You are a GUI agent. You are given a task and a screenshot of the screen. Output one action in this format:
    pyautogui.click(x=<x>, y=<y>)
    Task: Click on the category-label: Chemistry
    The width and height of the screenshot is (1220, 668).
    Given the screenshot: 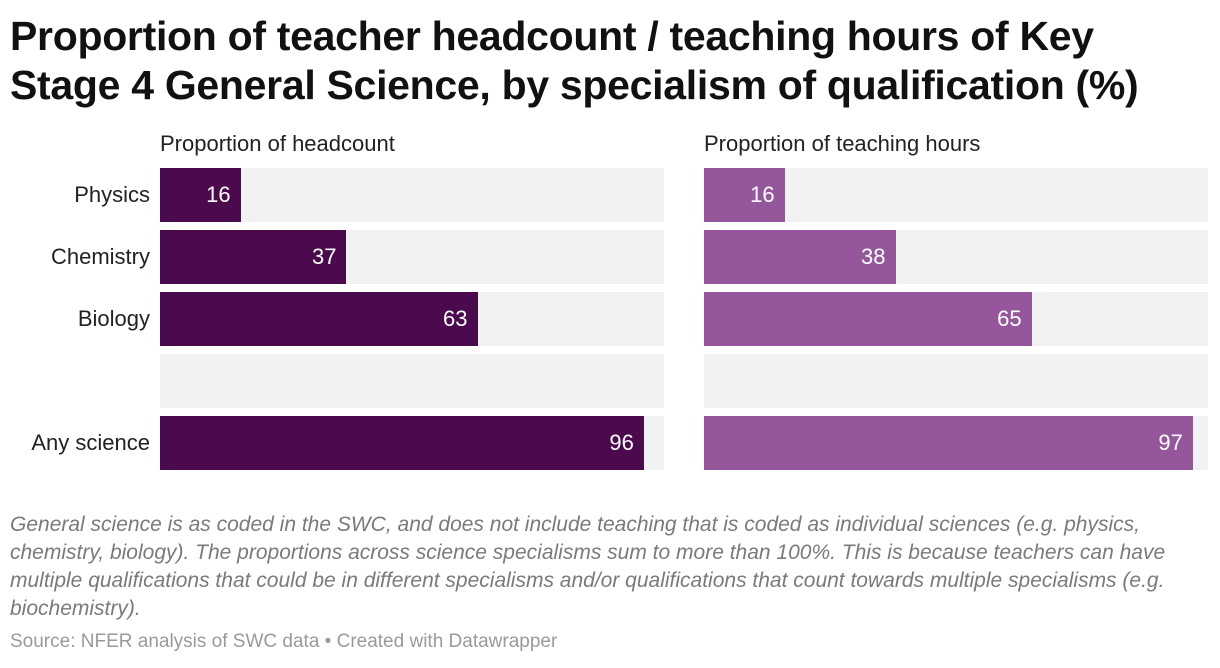 What is the action you would take?
    pyautogui.click(x=100, y=256)
    